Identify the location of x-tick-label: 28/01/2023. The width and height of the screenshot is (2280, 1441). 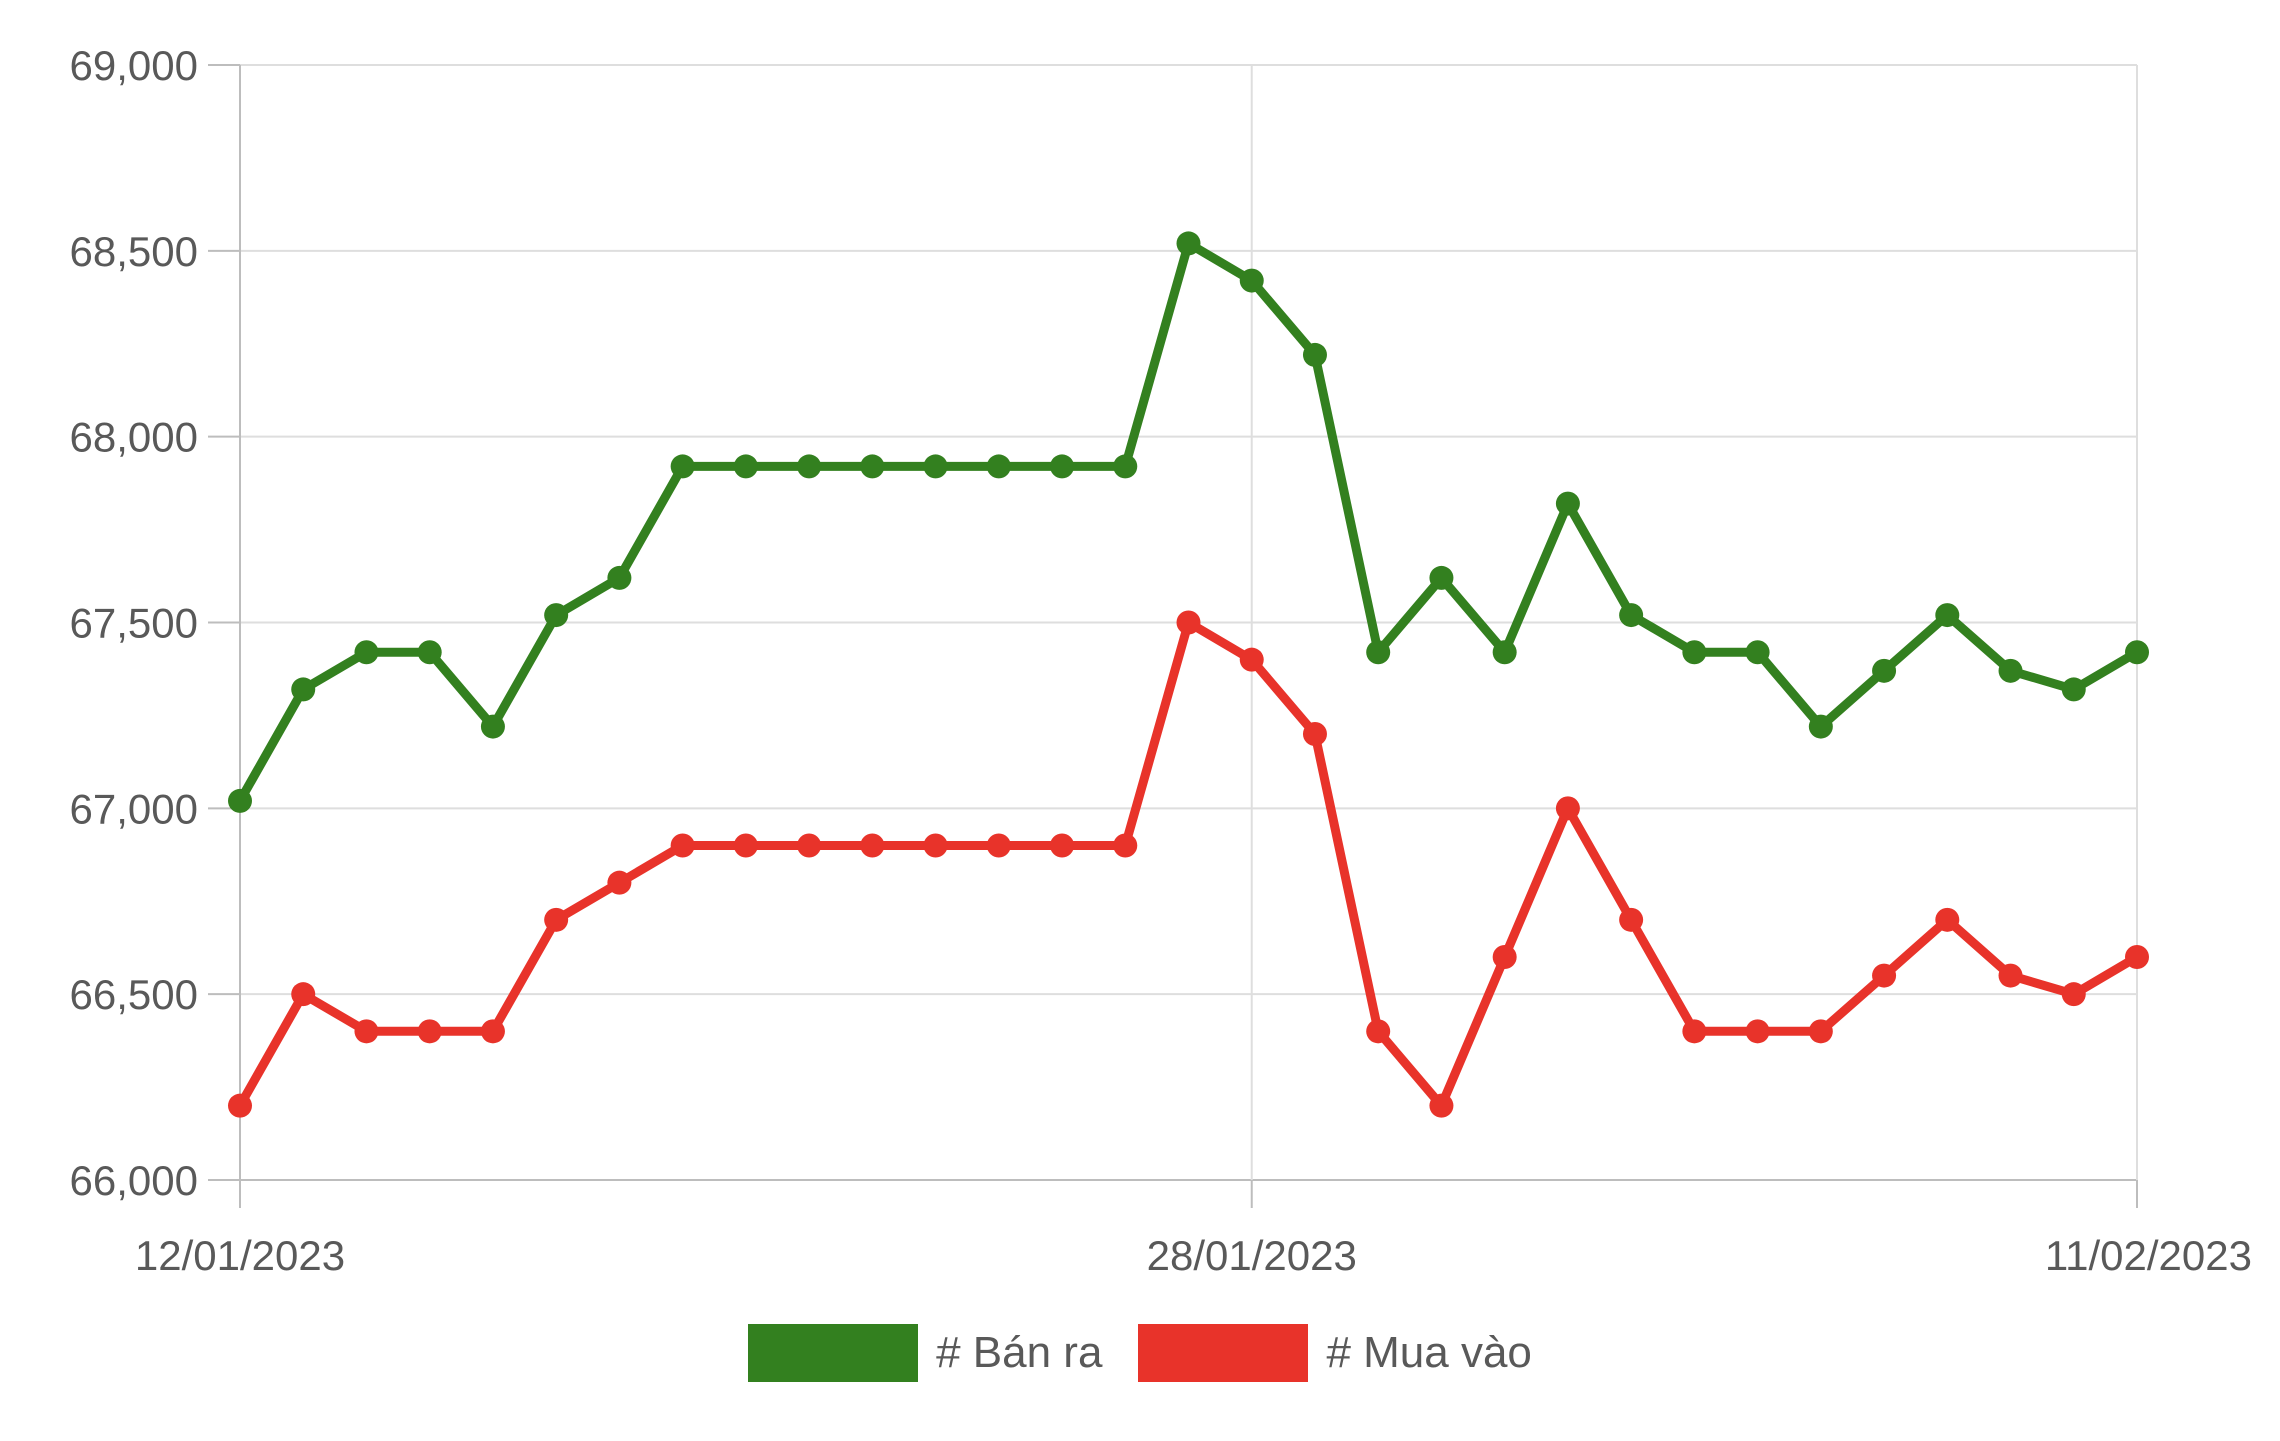
(1252, 1255).